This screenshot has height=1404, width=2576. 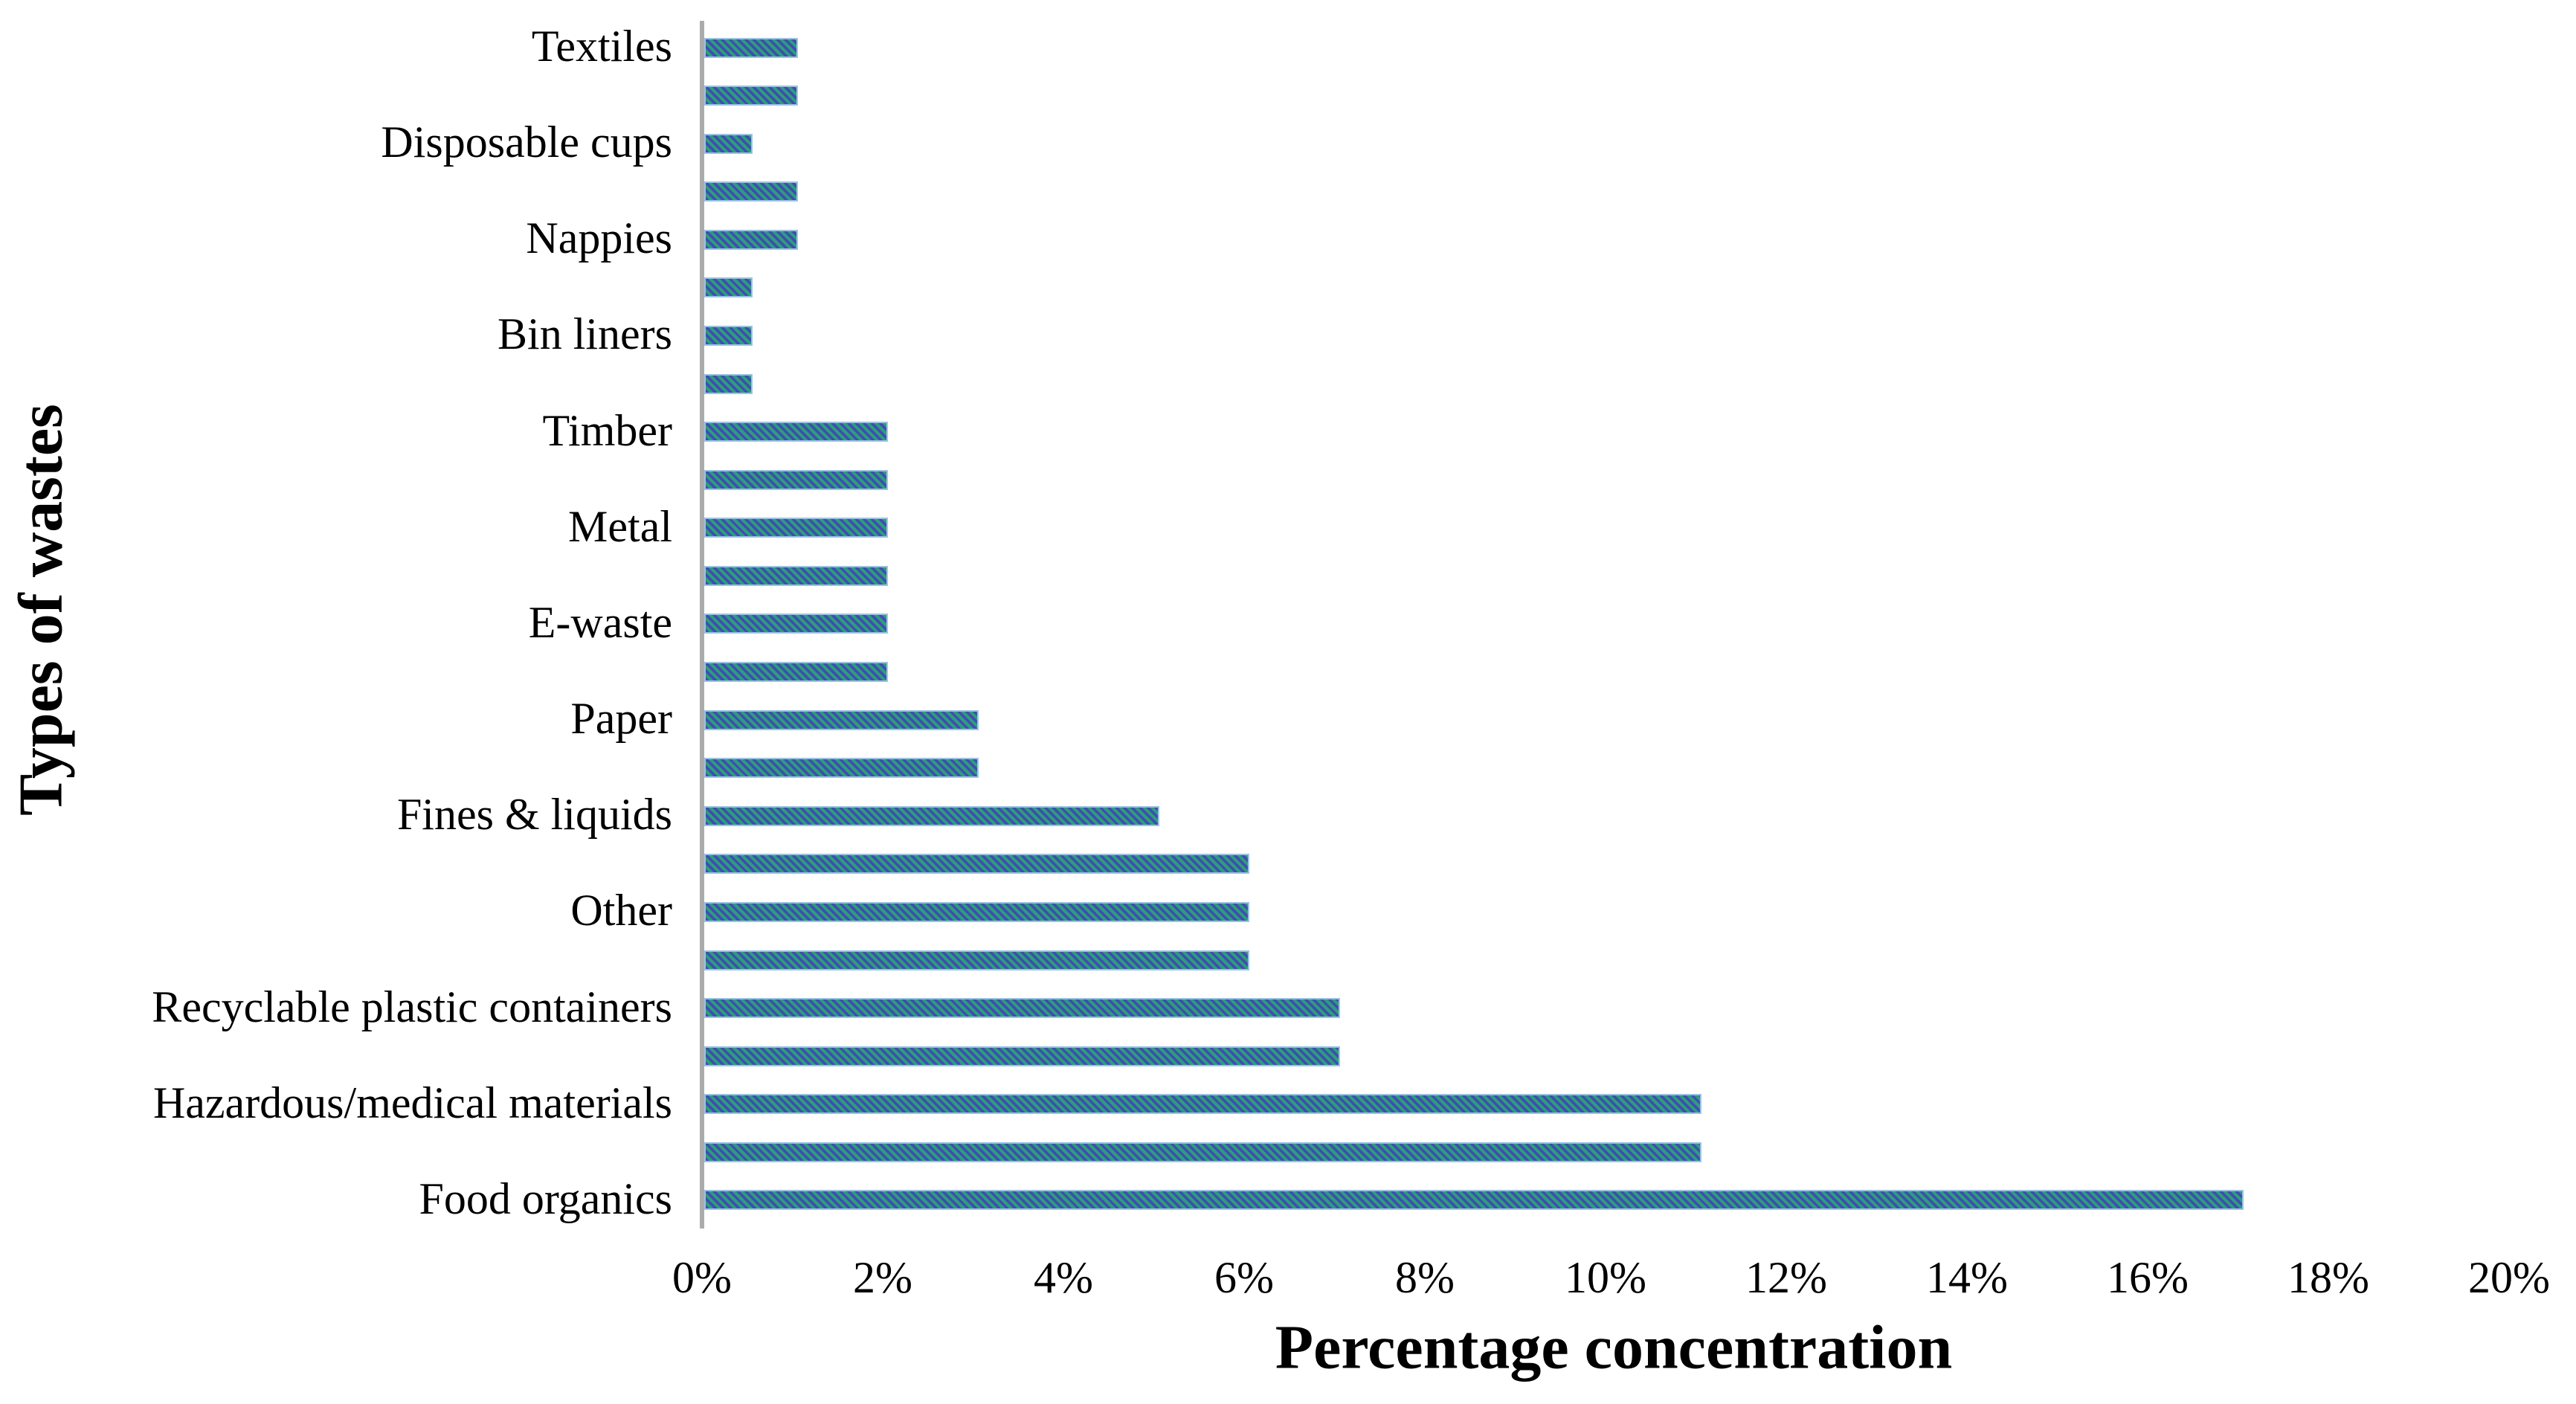 I want to click on bar-timber, so click(x=796, y=432).